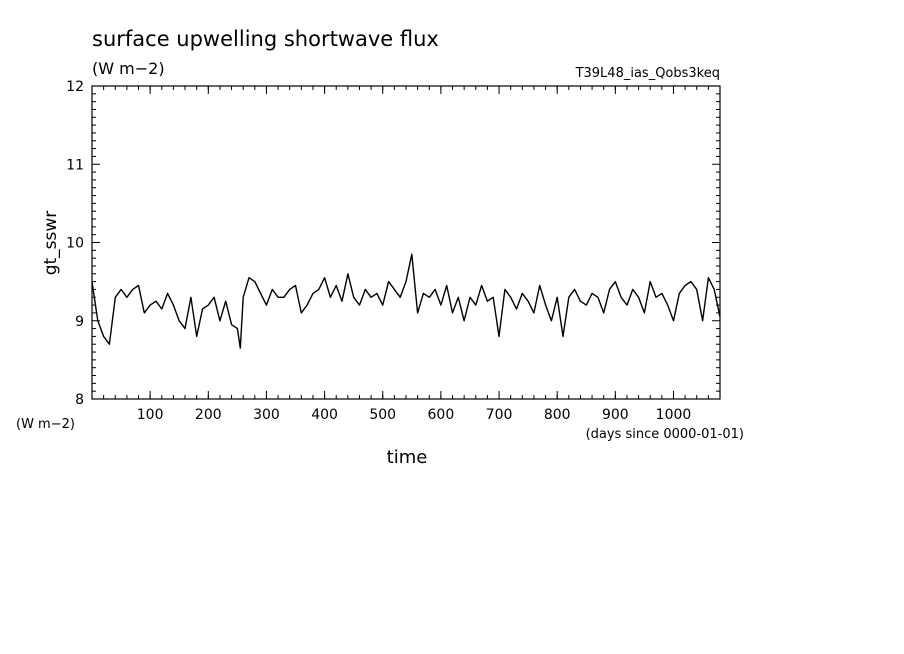 This screenshot has width=904, height=654. Describe the element at coordinates (674, 415) in the screenshot. I see `x-tick-label: 1000` at that location.